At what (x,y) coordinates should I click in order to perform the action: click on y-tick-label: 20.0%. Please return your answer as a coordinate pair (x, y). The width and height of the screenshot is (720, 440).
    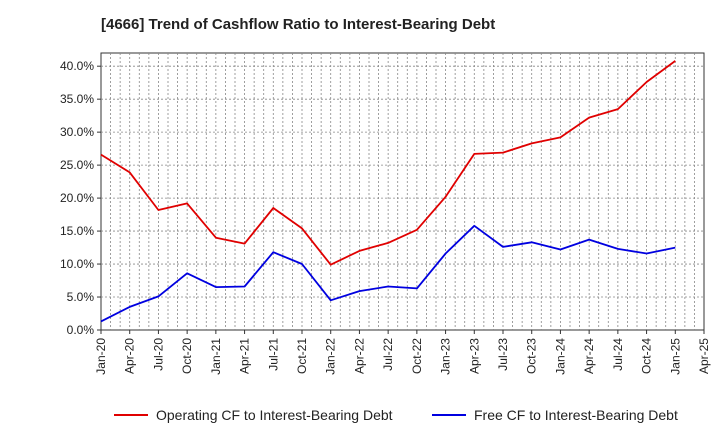
    Looking at the image, I should click on (77, 198).